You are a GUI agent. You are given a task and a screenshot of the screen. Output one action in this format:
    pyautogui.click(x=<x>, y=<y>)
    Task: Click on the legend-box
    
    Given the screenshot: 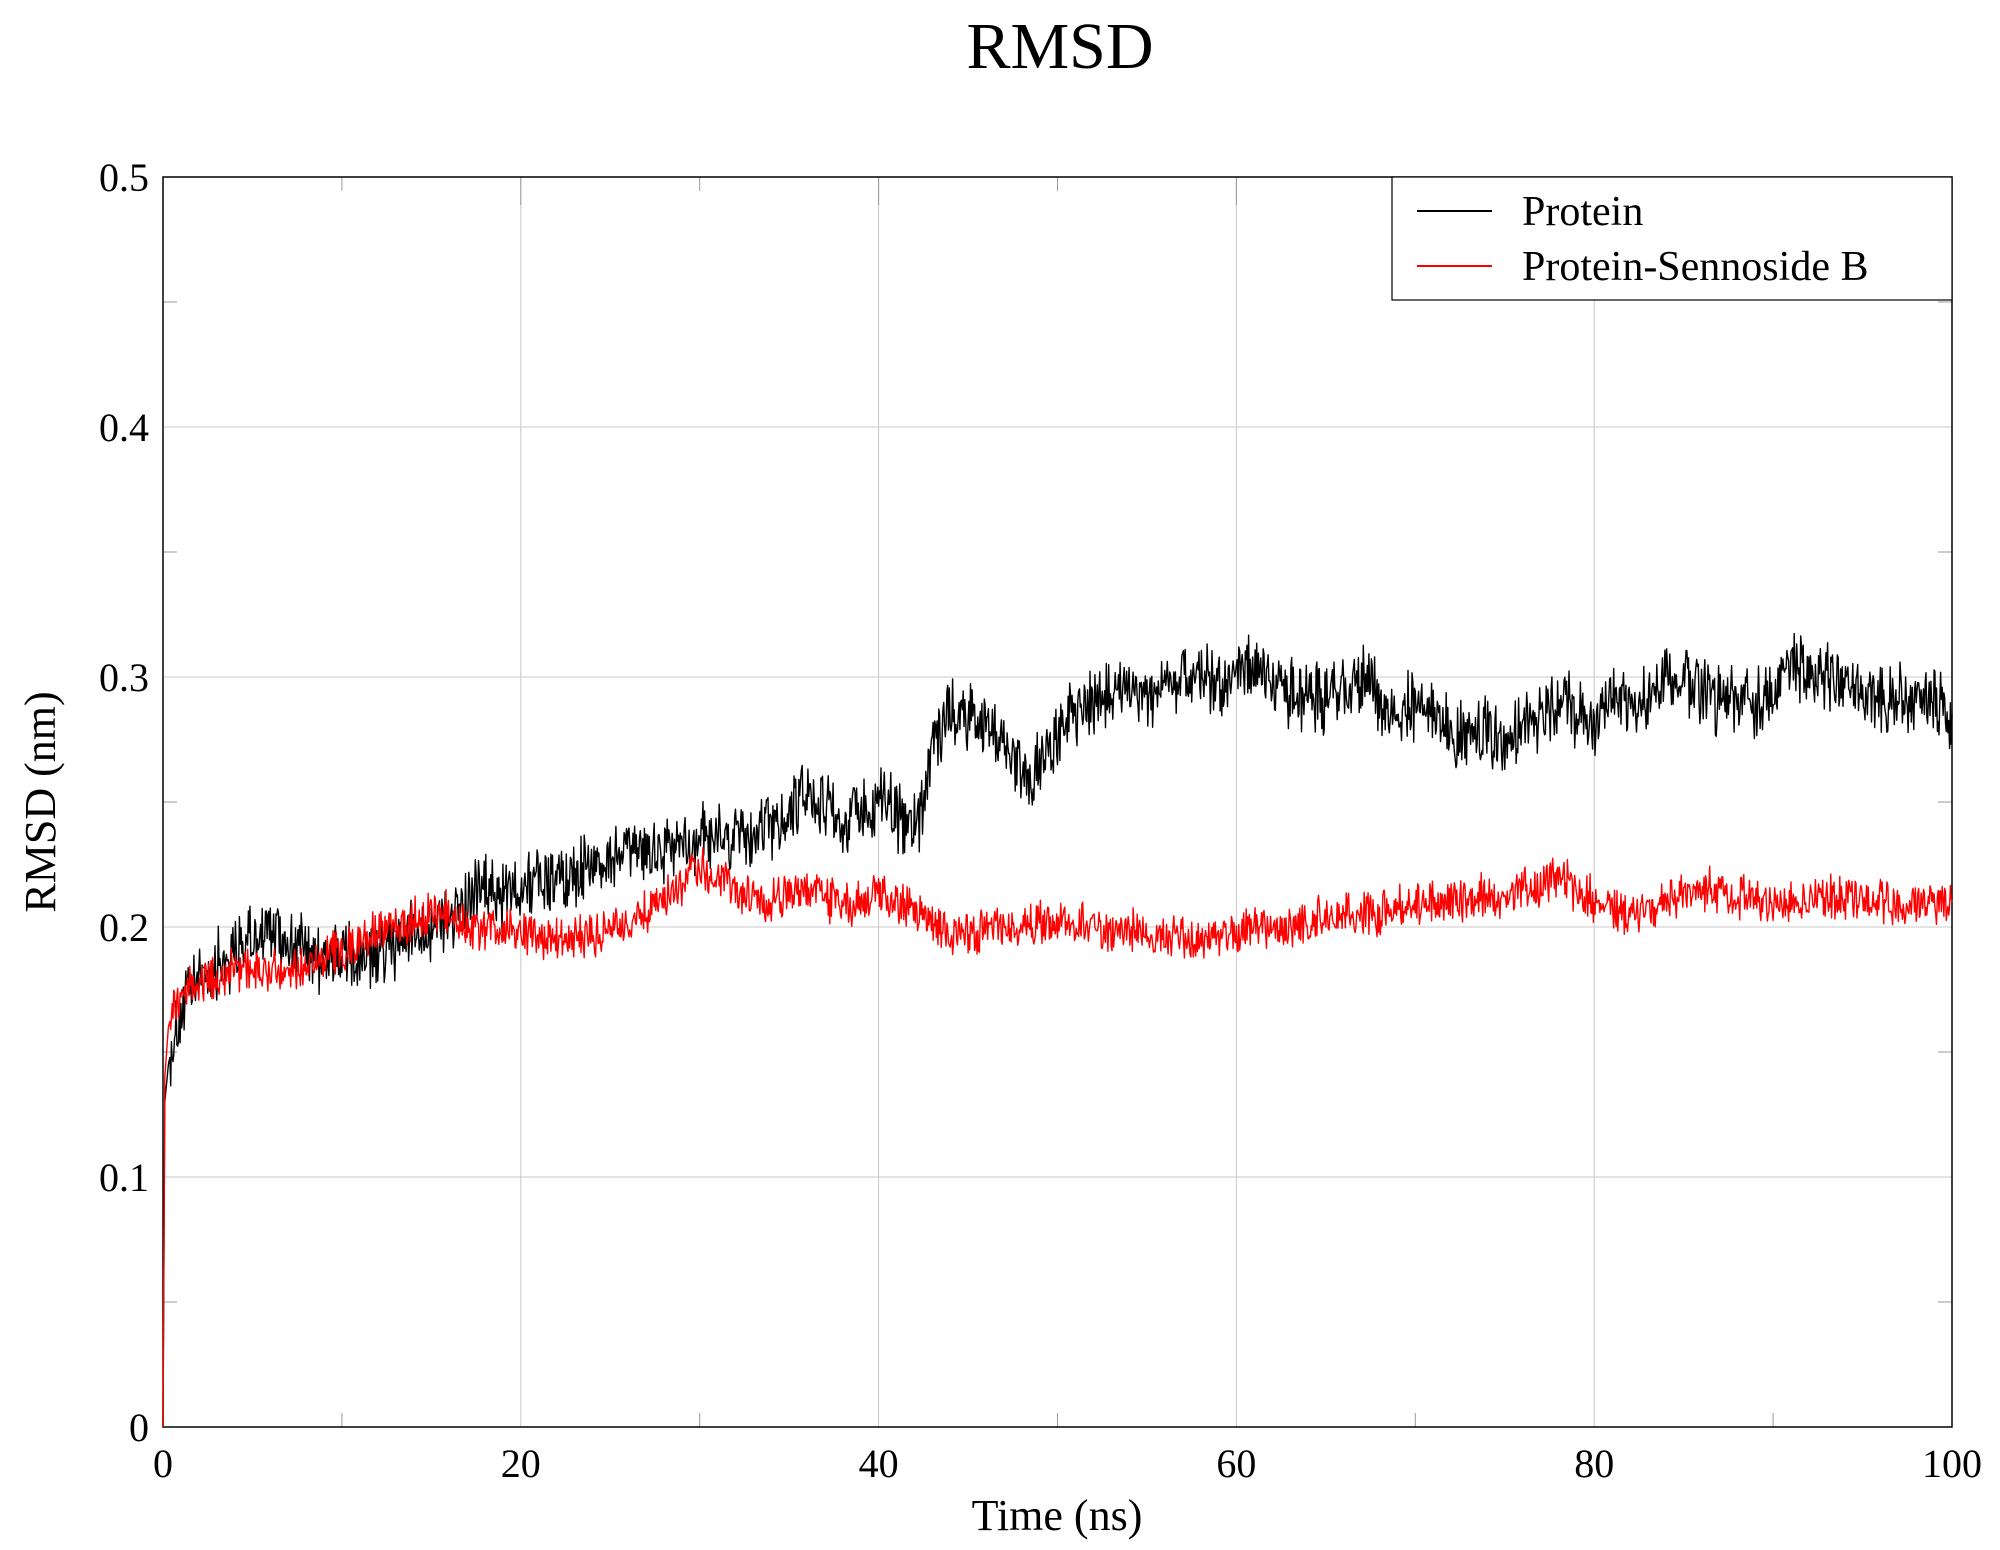 What is the action you would take?
    pyautogui.click(x=1672, y=238)
    